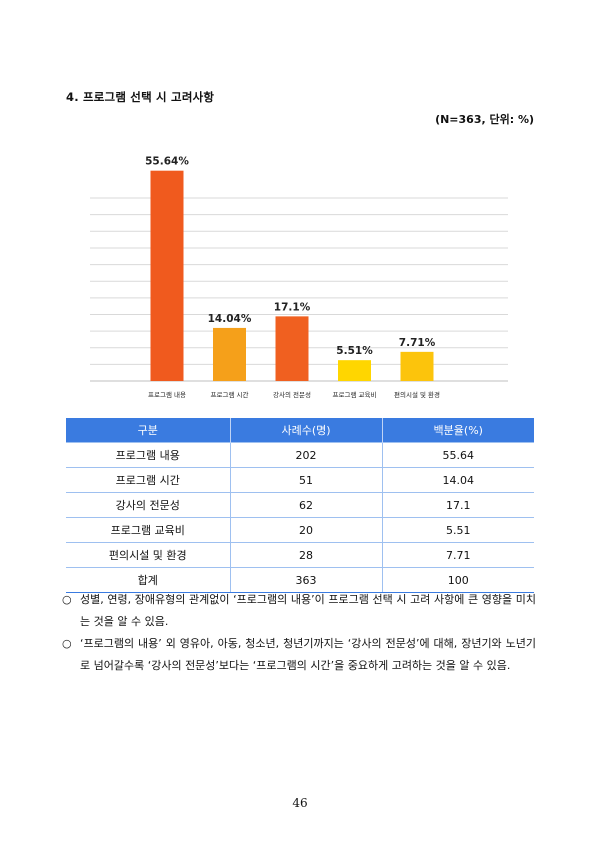 This screenshot has width=600, height=841. What do you see at coordinates (305, 530) in the screenshot?
I see `cell-count: 20` at bounding box center [305, 530].